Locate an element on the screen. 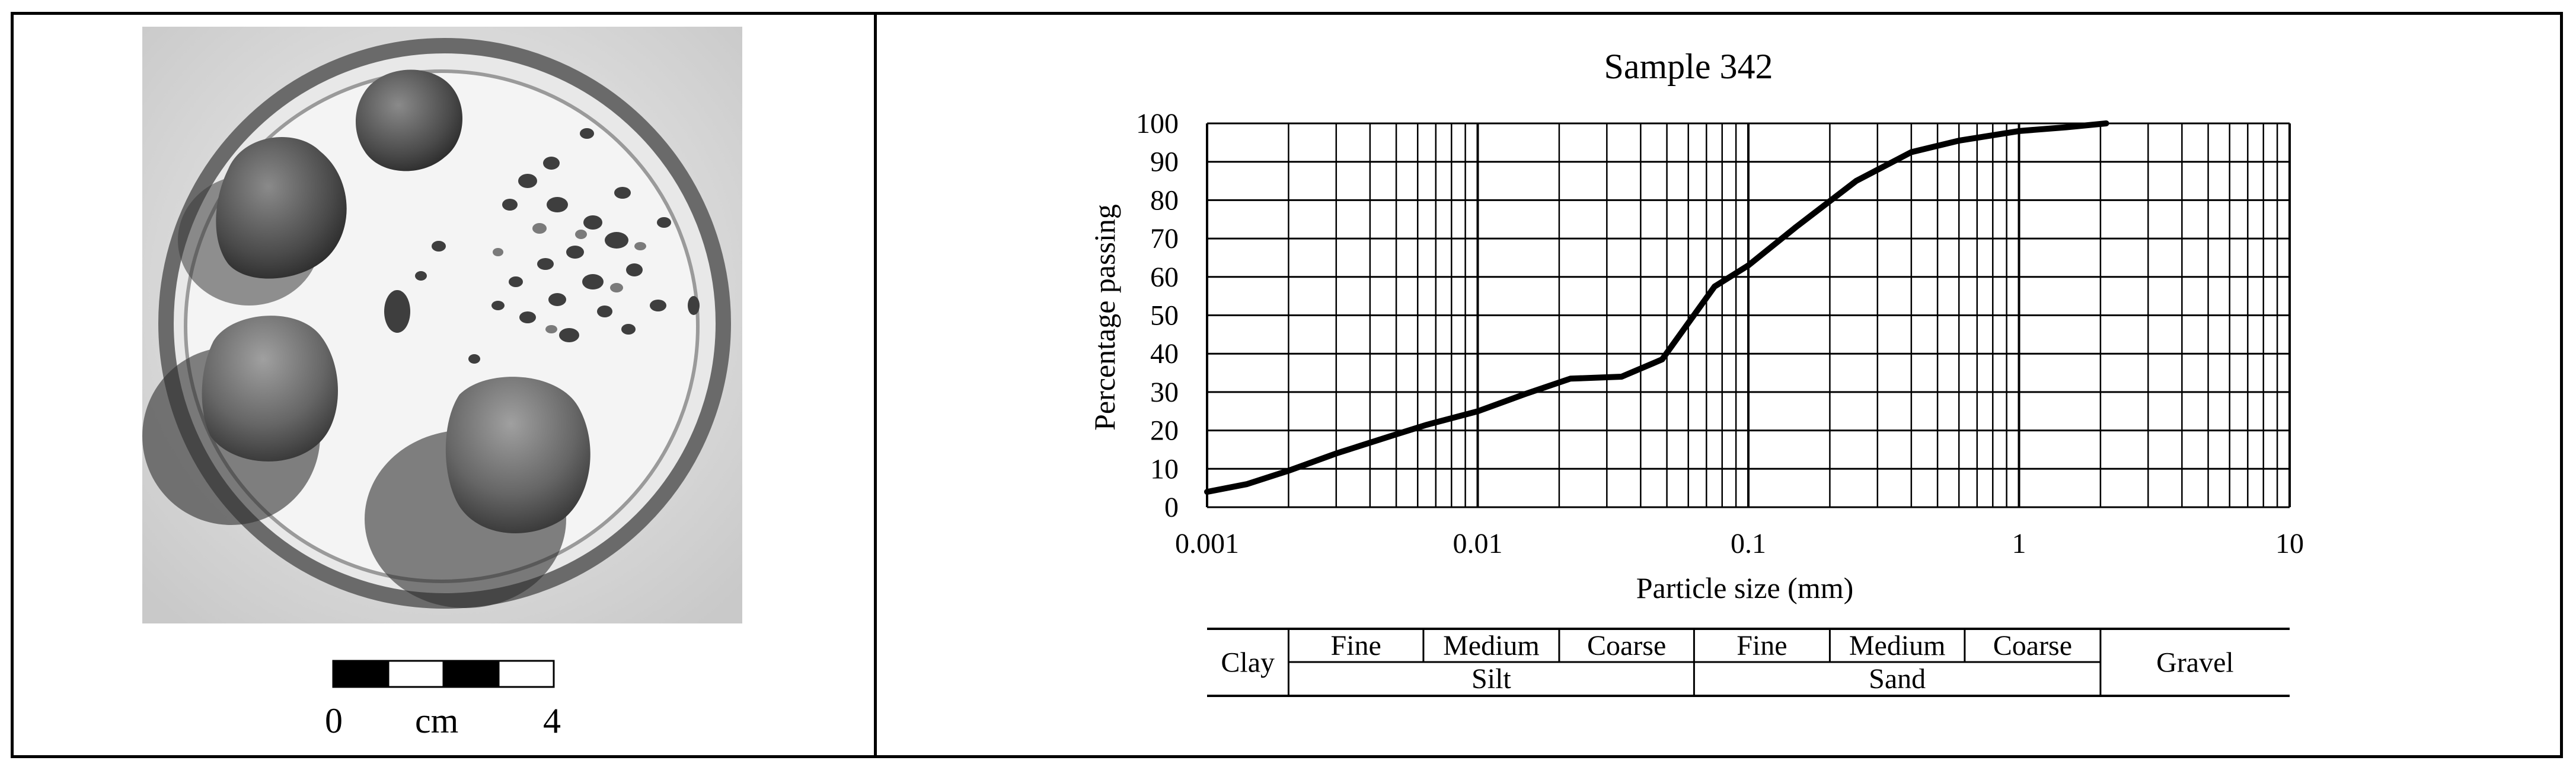 This screenshot has width=2576, height=770. x-axis-label: Particle size (mm) is located at coordinates (1745, 587).